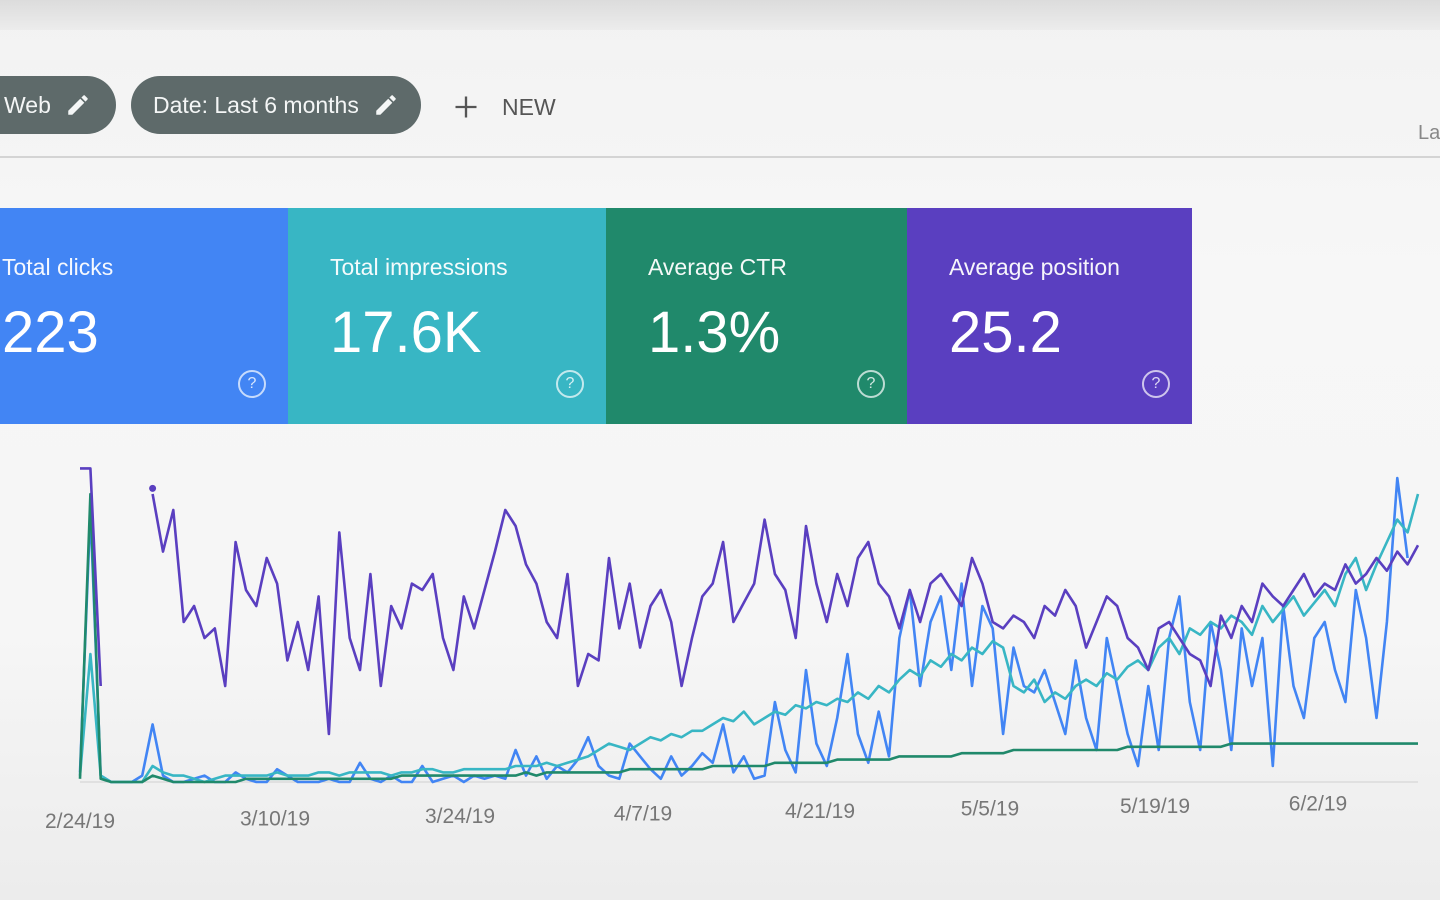  I want to click on search-type-chip: Web, so click(58, 105).